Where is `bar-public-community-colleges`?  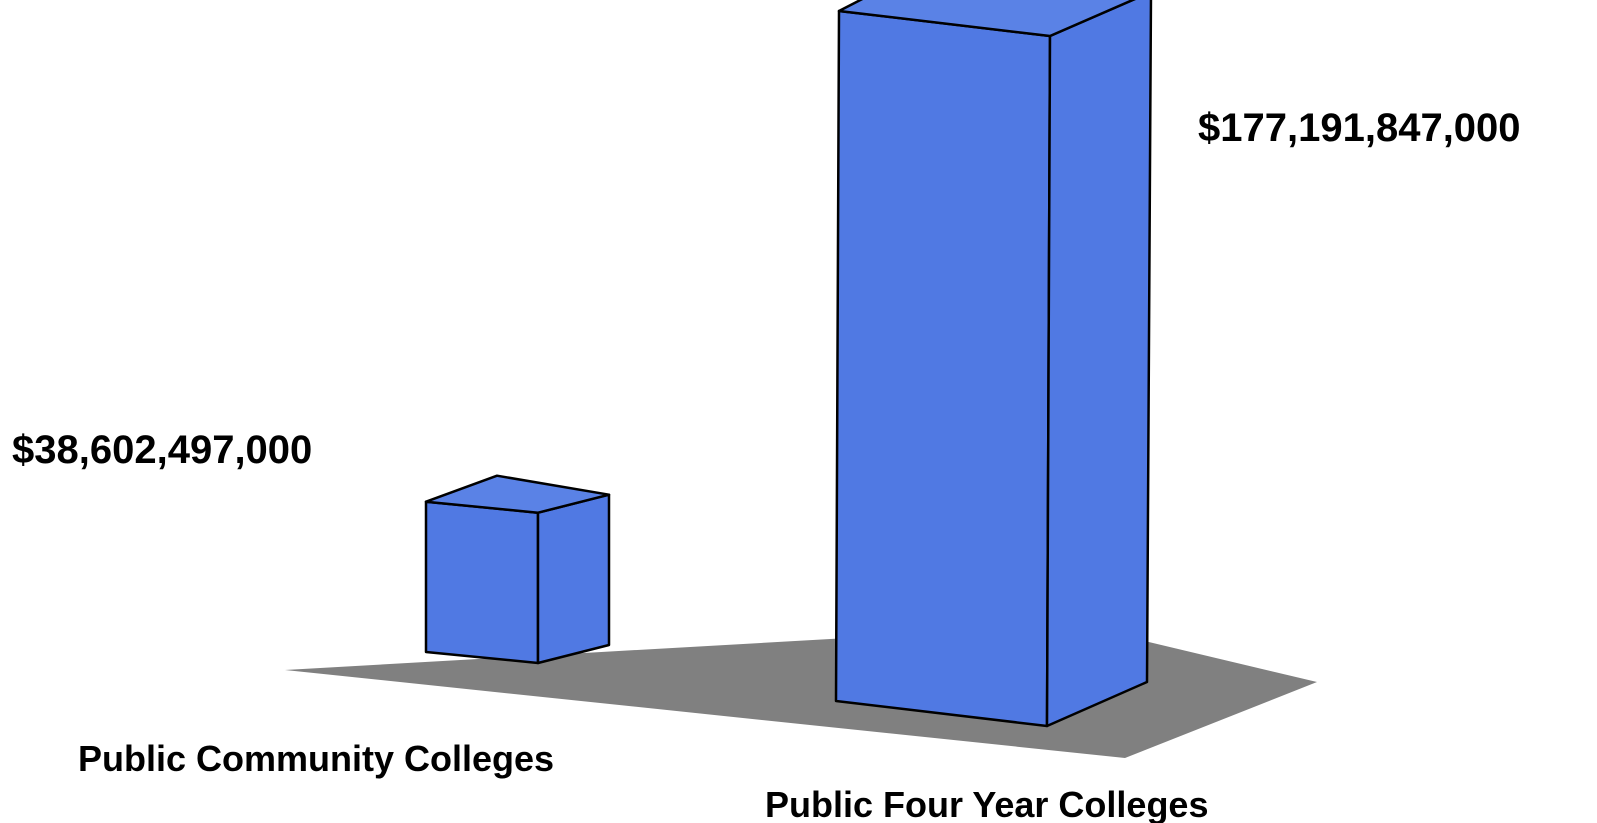
bar-public-community-colleges is located at coordinates (517, 569).